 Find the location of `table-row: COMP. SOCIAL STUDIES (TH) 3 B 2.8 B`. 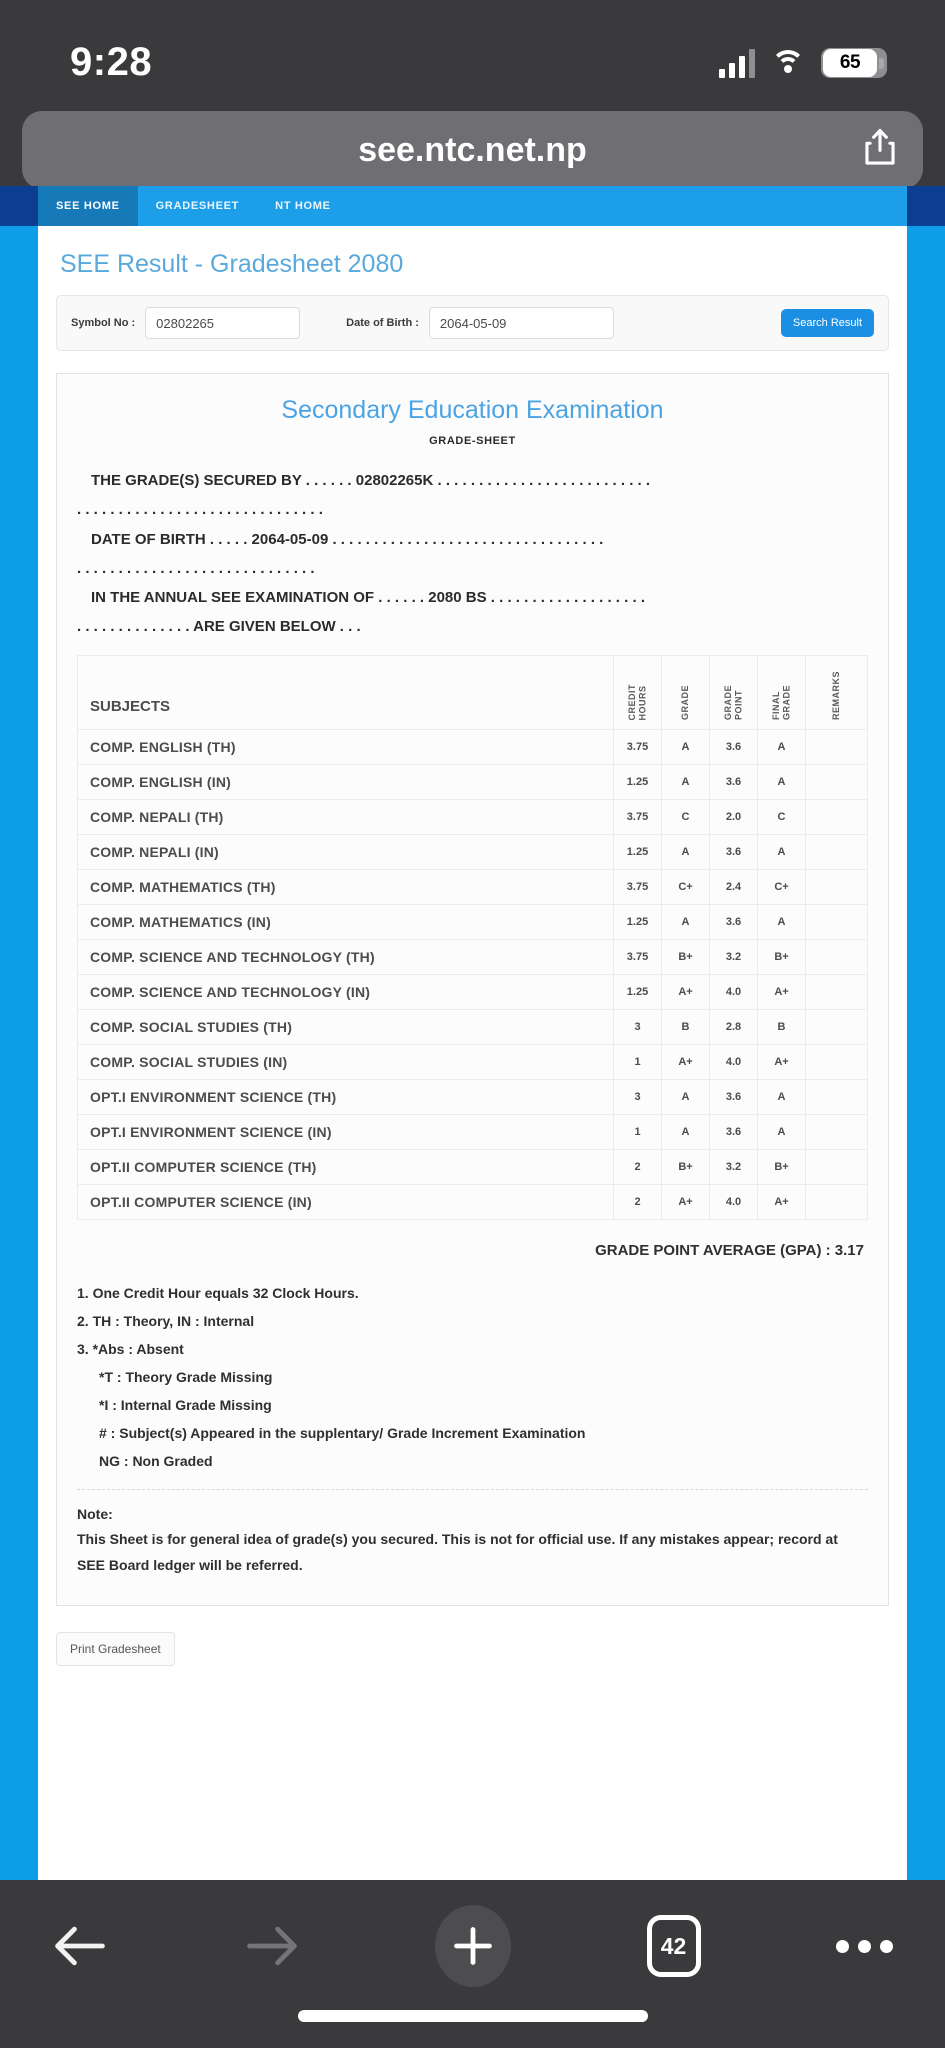

table-row: COMP. SOCIAL STUDIES (TH) 3 B 2.8 B is located at coordinates (472, 1026).